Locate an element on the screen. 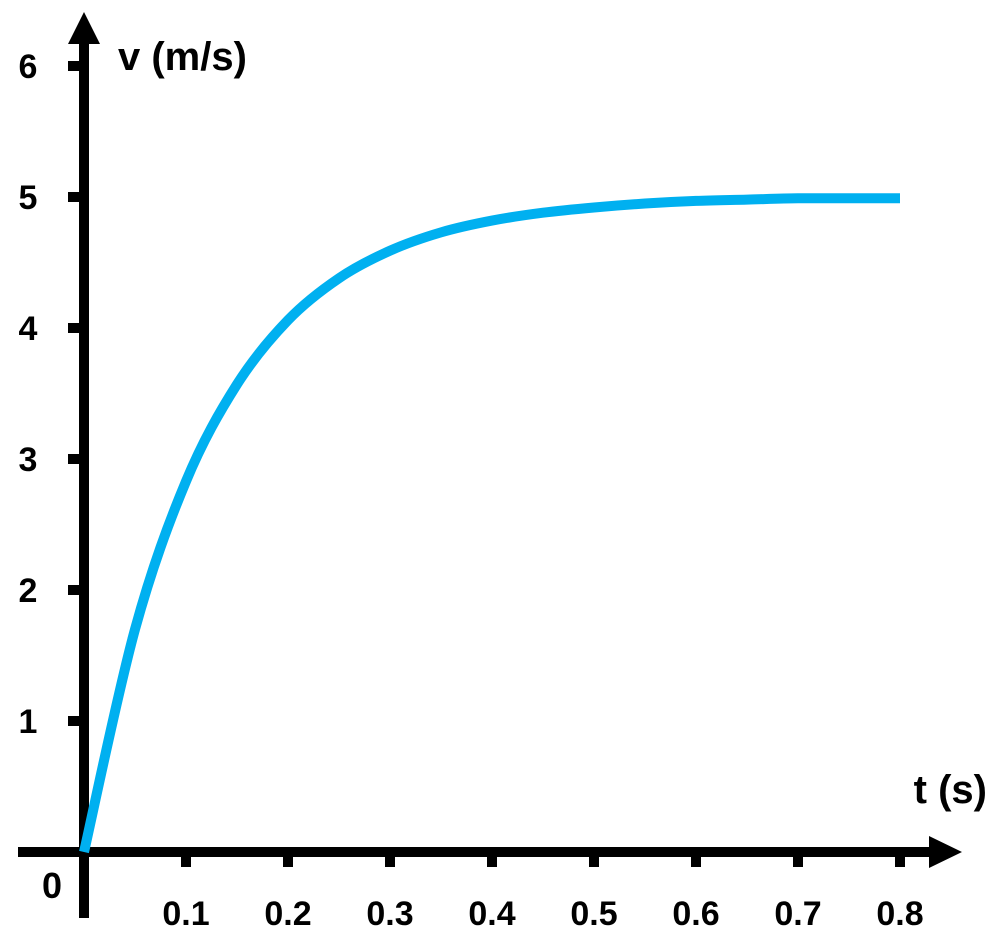  x-axis-label: t (s) is located at coordinates (950, 790).